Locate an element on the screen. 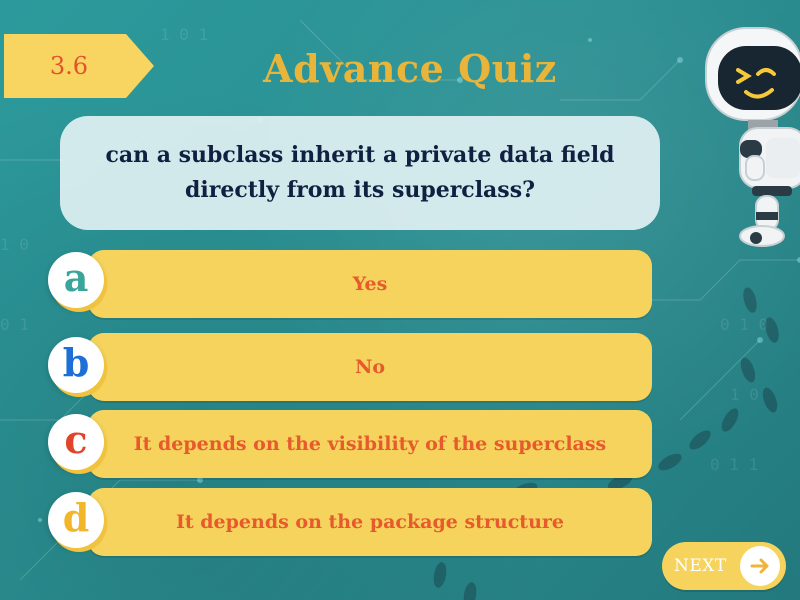 The width and height of the screenshot is (800, 600). option-c-letter-badge: c is located at coordinates (76, 442).